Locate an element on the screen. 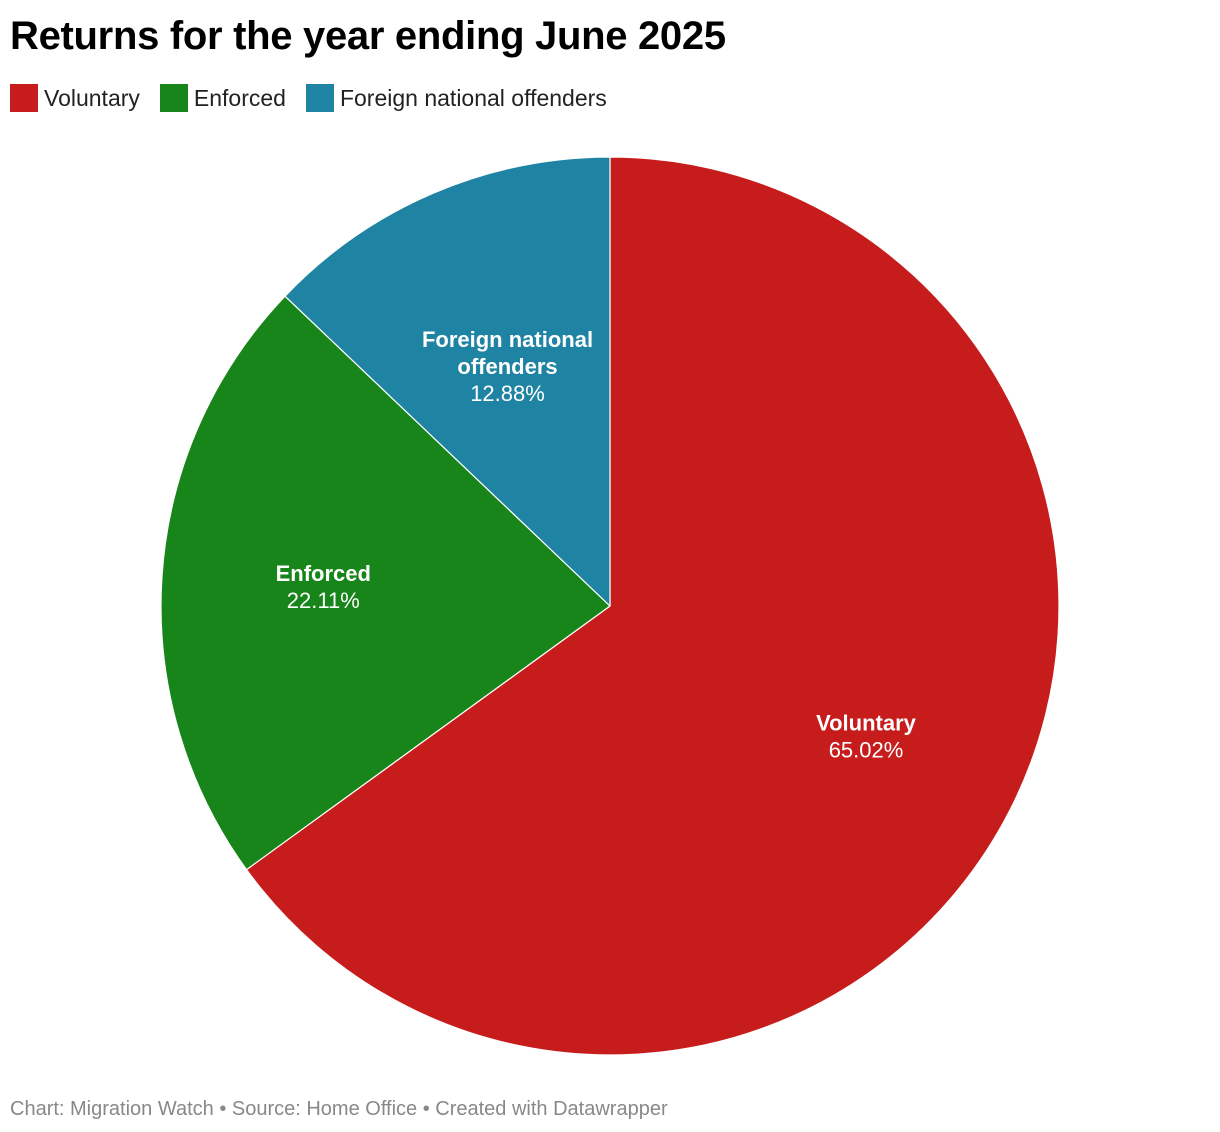 This screenshot has height=1132, width=1220. legend-swatch-foreign-national-offenders is located at coordinates (319, 98).